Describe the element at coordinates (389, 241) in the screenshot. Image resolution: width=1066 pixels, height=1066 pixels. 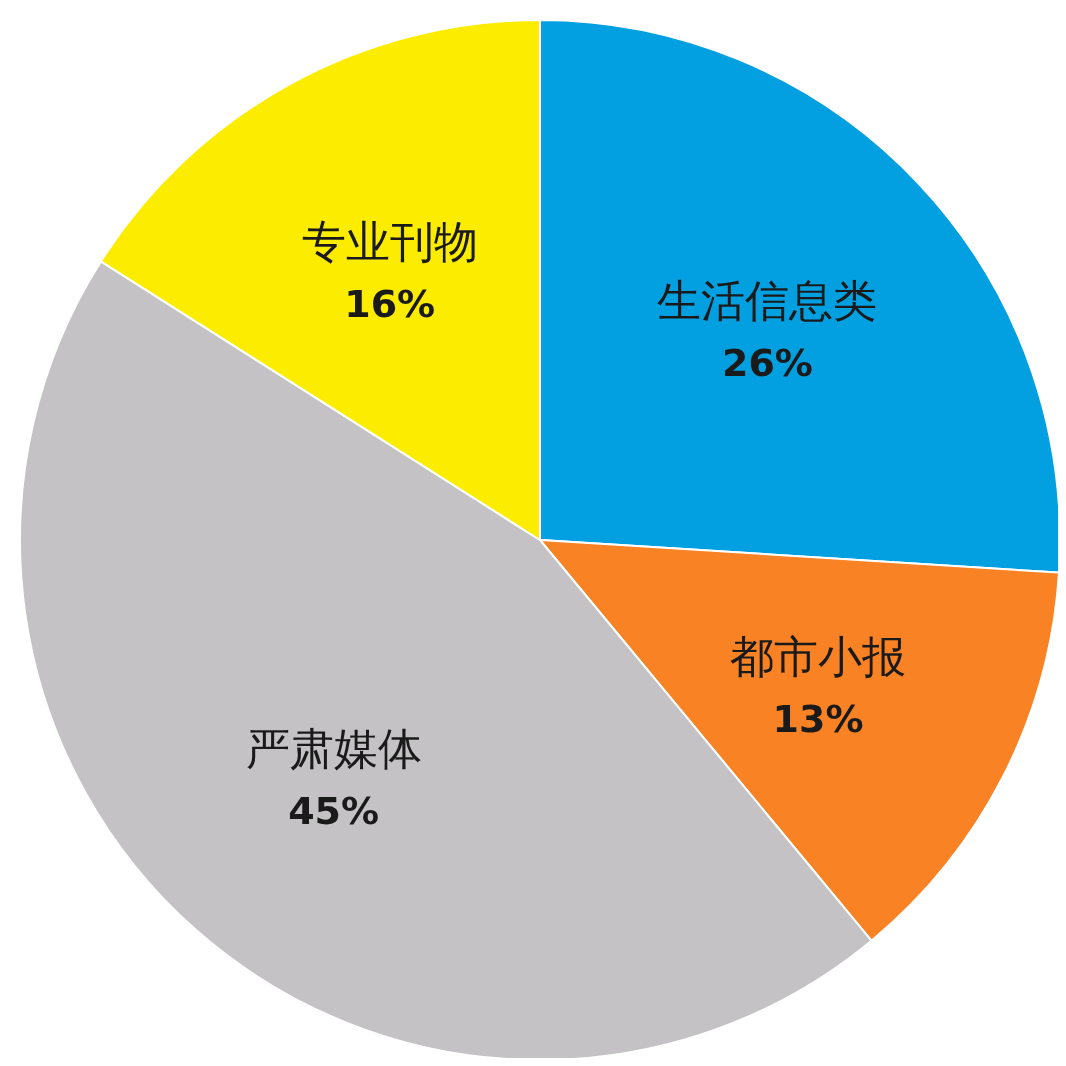
I see `slice-label: 专业刊物` at that location.